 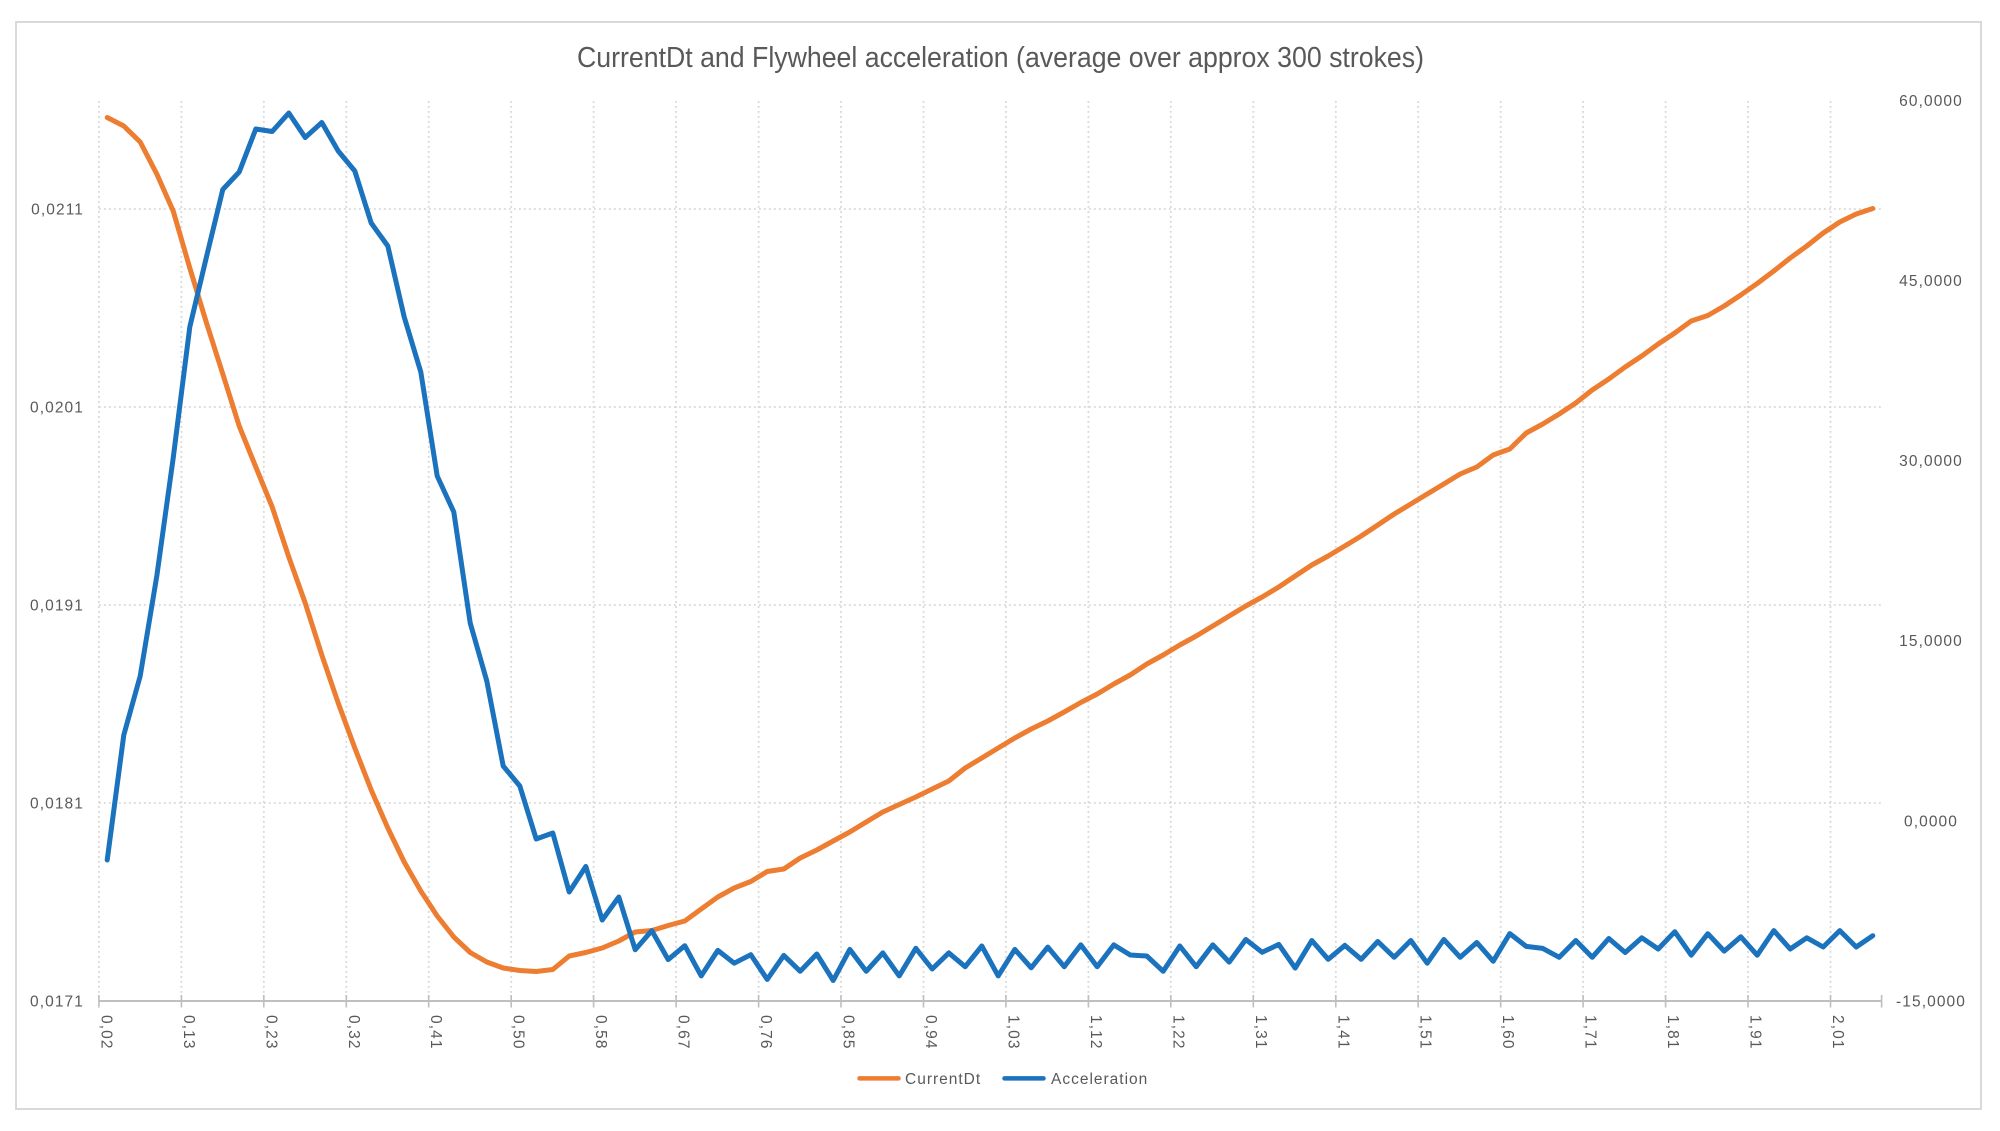 What do you see at coordinates (1012, 1032) in the screenshot?
I see `svg-text: 1,03` at bounding box center [1012, 1032].